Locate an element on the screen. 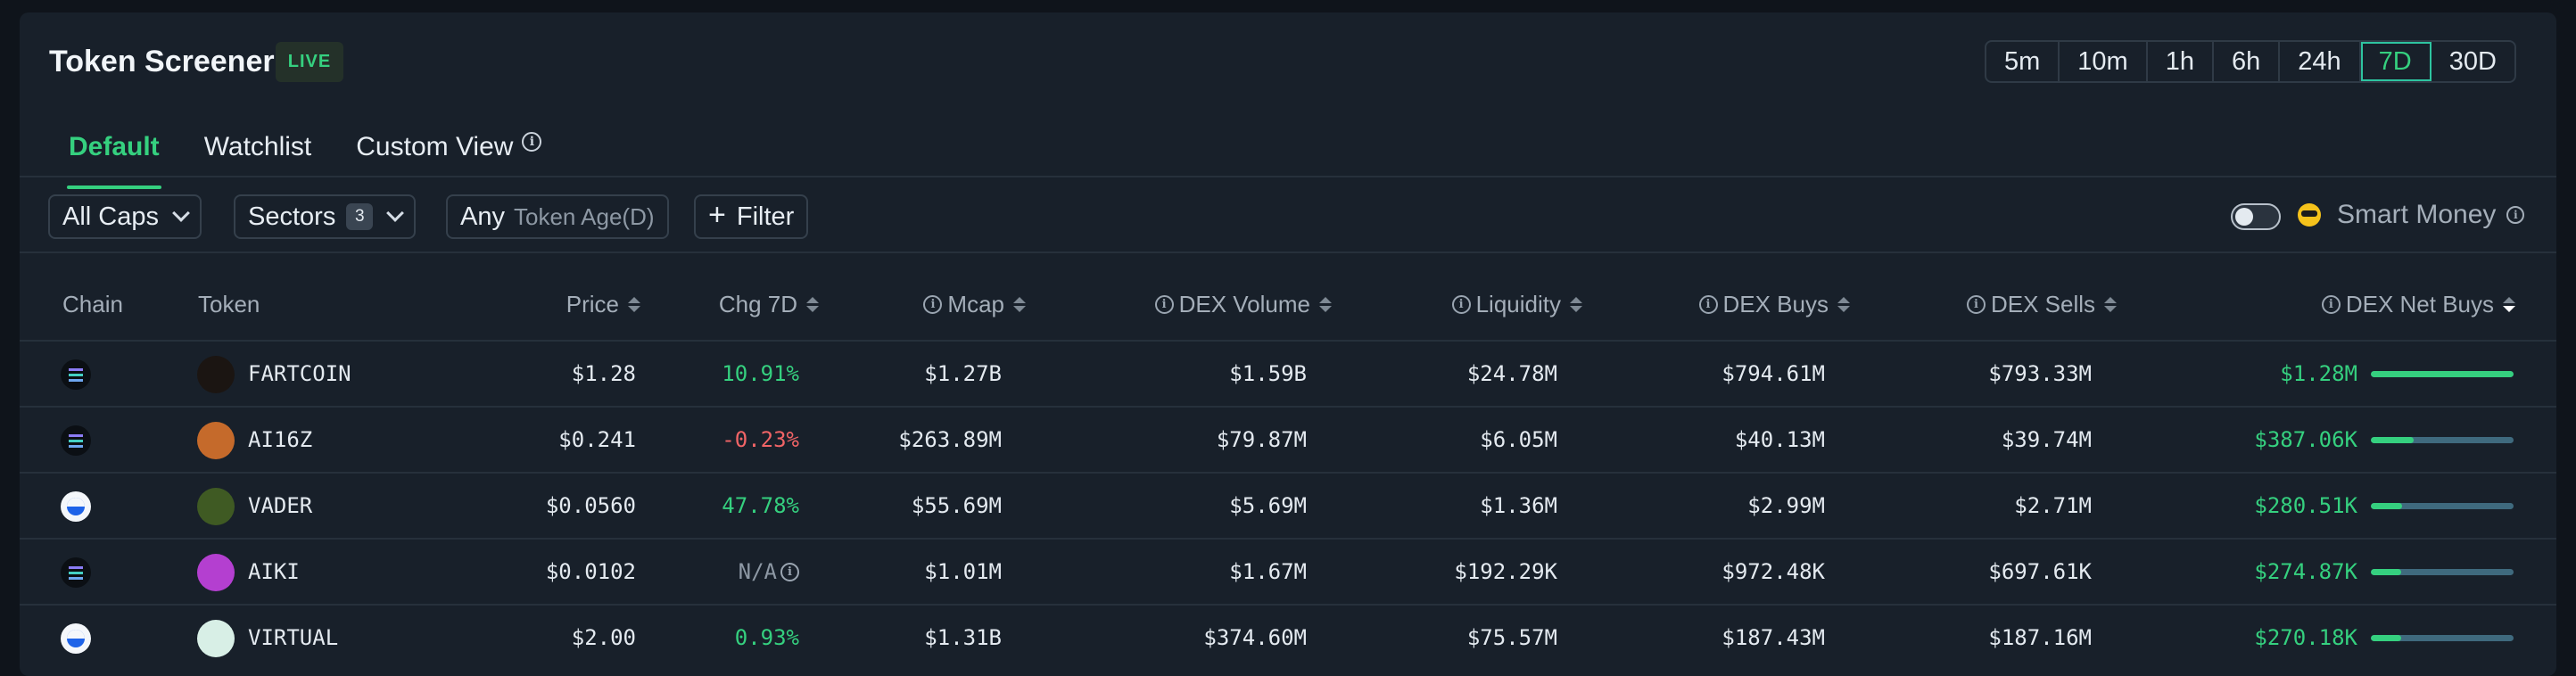 This screenshot has width=2576, height=676. live-badge: LIVE is located at coordinates (310, 62).